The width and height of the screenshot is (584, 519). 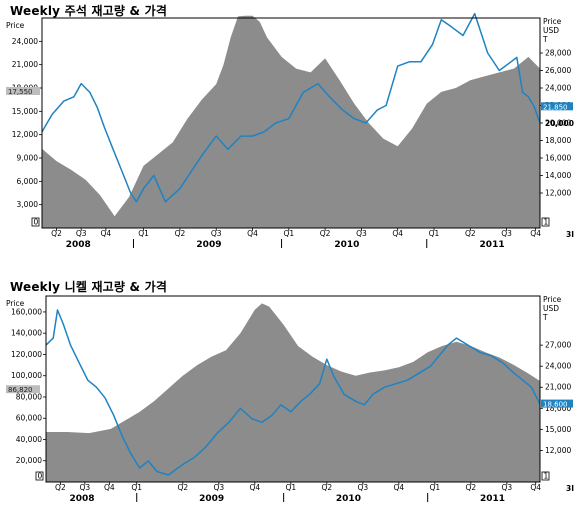 What do you see at coordinates (20, 92) in the screenshot?
I see `left-value-marker: 17,550` at bounding box center [20, 92].